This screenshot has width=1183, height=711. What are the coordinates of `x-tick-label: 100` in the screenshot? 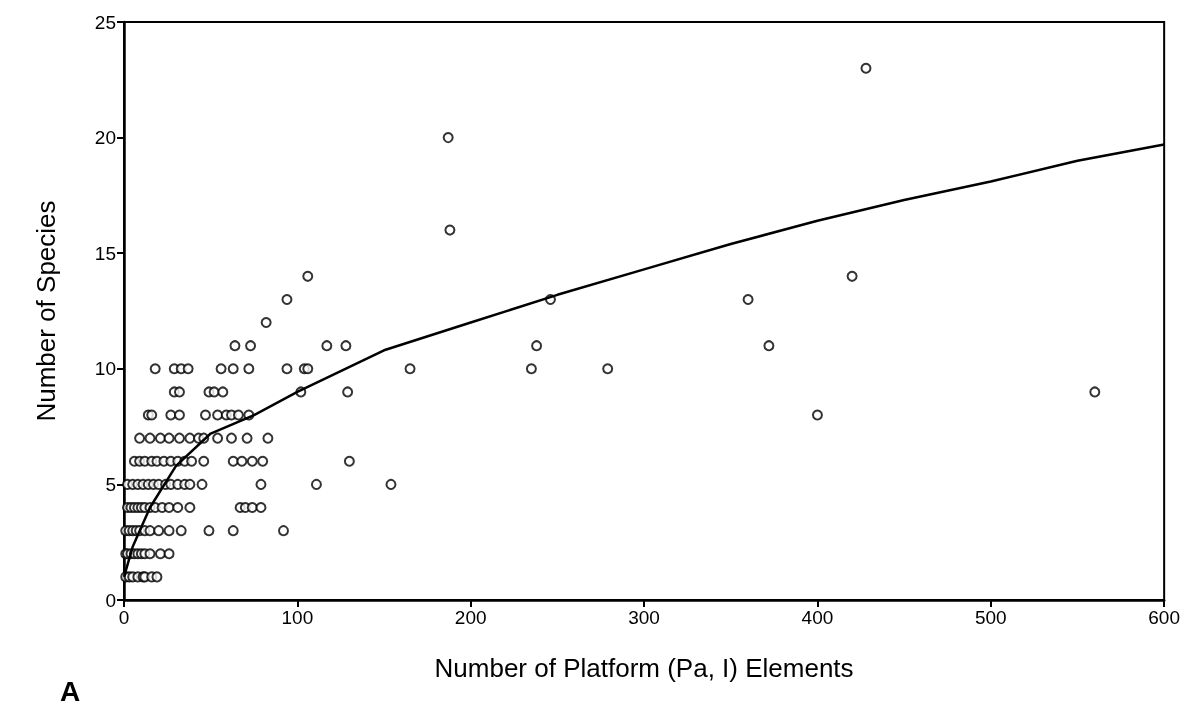 It's located at (297, 617).